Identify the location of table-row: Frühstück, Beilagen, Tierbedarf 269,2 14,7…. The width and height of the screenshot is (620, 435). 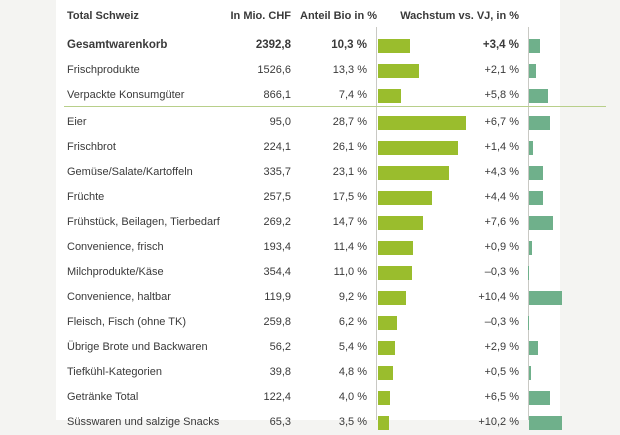
(310, 222).